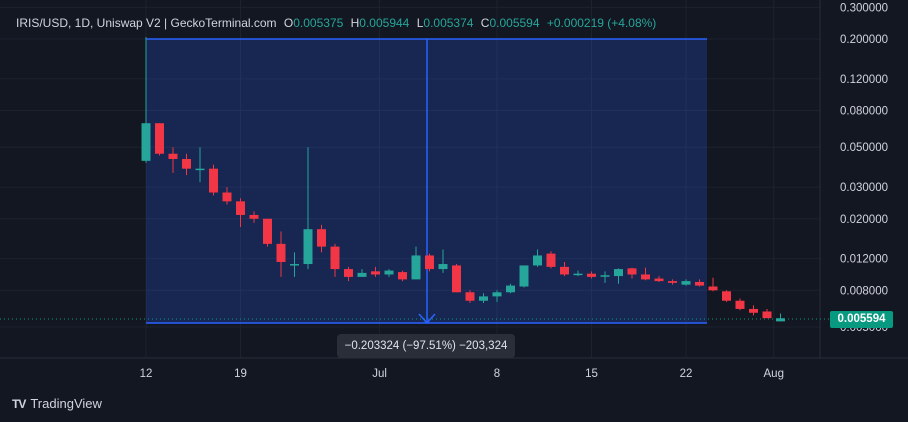 Image resolution: width=908 pixels, height=422 pixels. Describe the element at coordinates (355, 23) in the screenshot. I see `high-label: H` at that location.